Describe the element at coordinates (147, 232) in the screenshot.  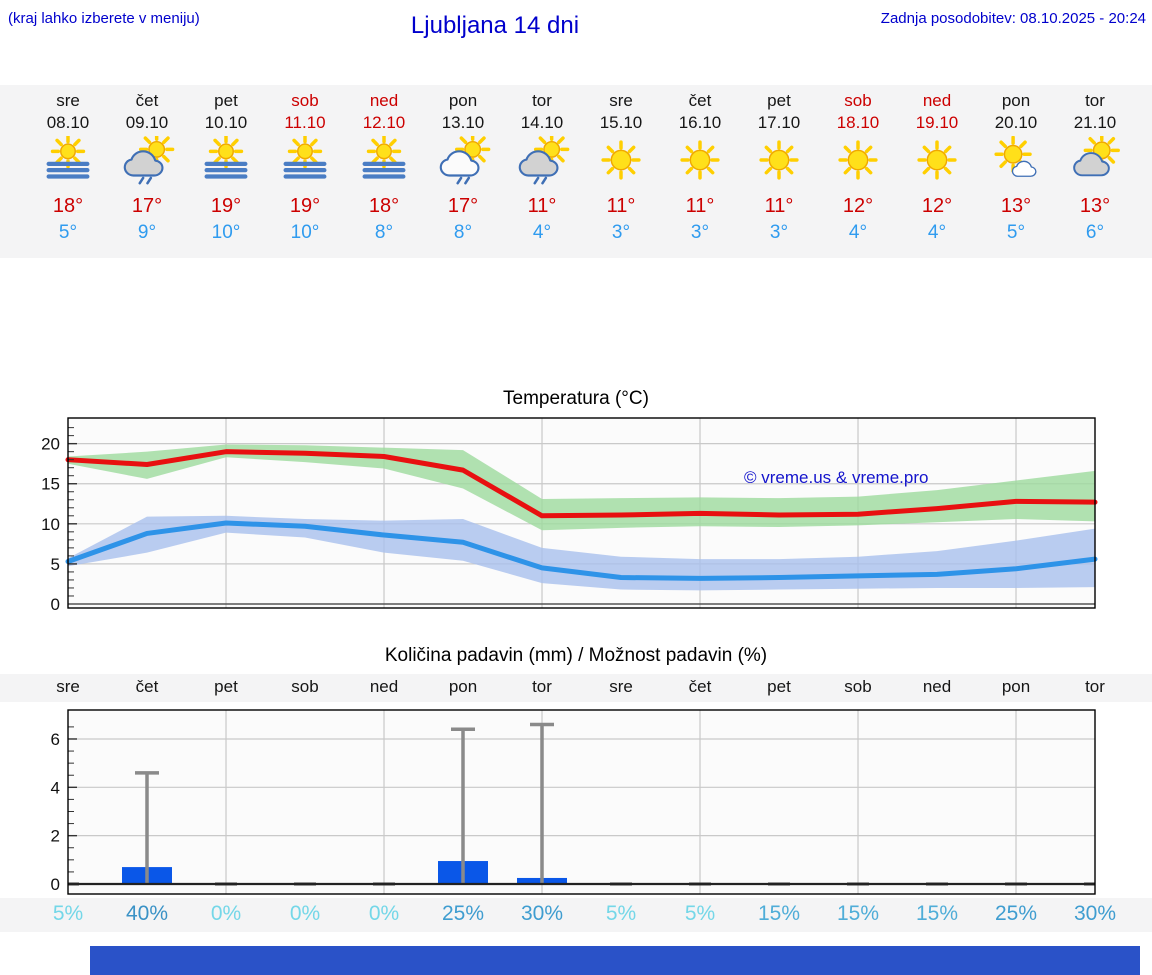
I see `min-temp: 9°` at that location.